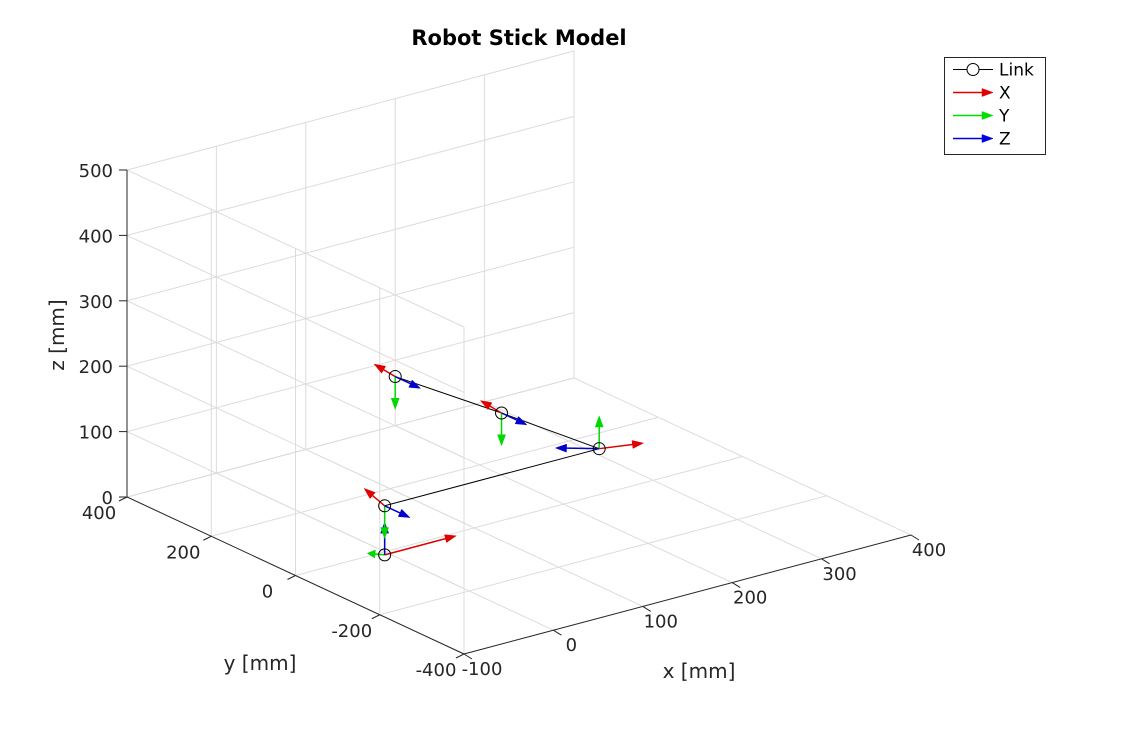 This screenshot has height=732, width=1140. I want to click on legend-label: Y, so click(1004, 117).